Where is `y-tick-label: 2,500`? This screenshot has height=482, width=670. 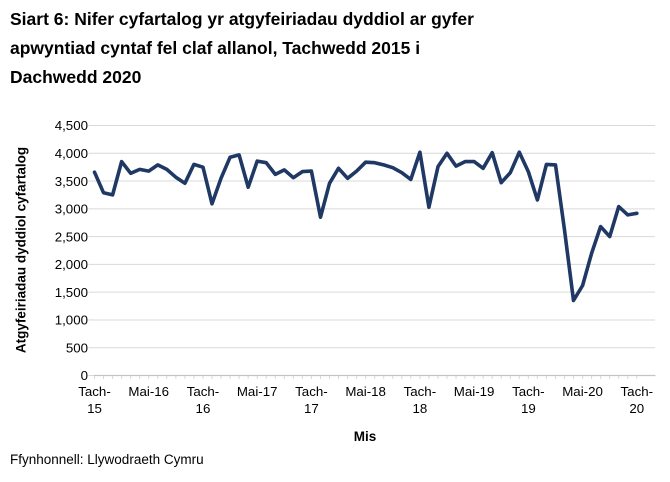 y-tick-label: 2,500 is located at coordinates (71, 236).